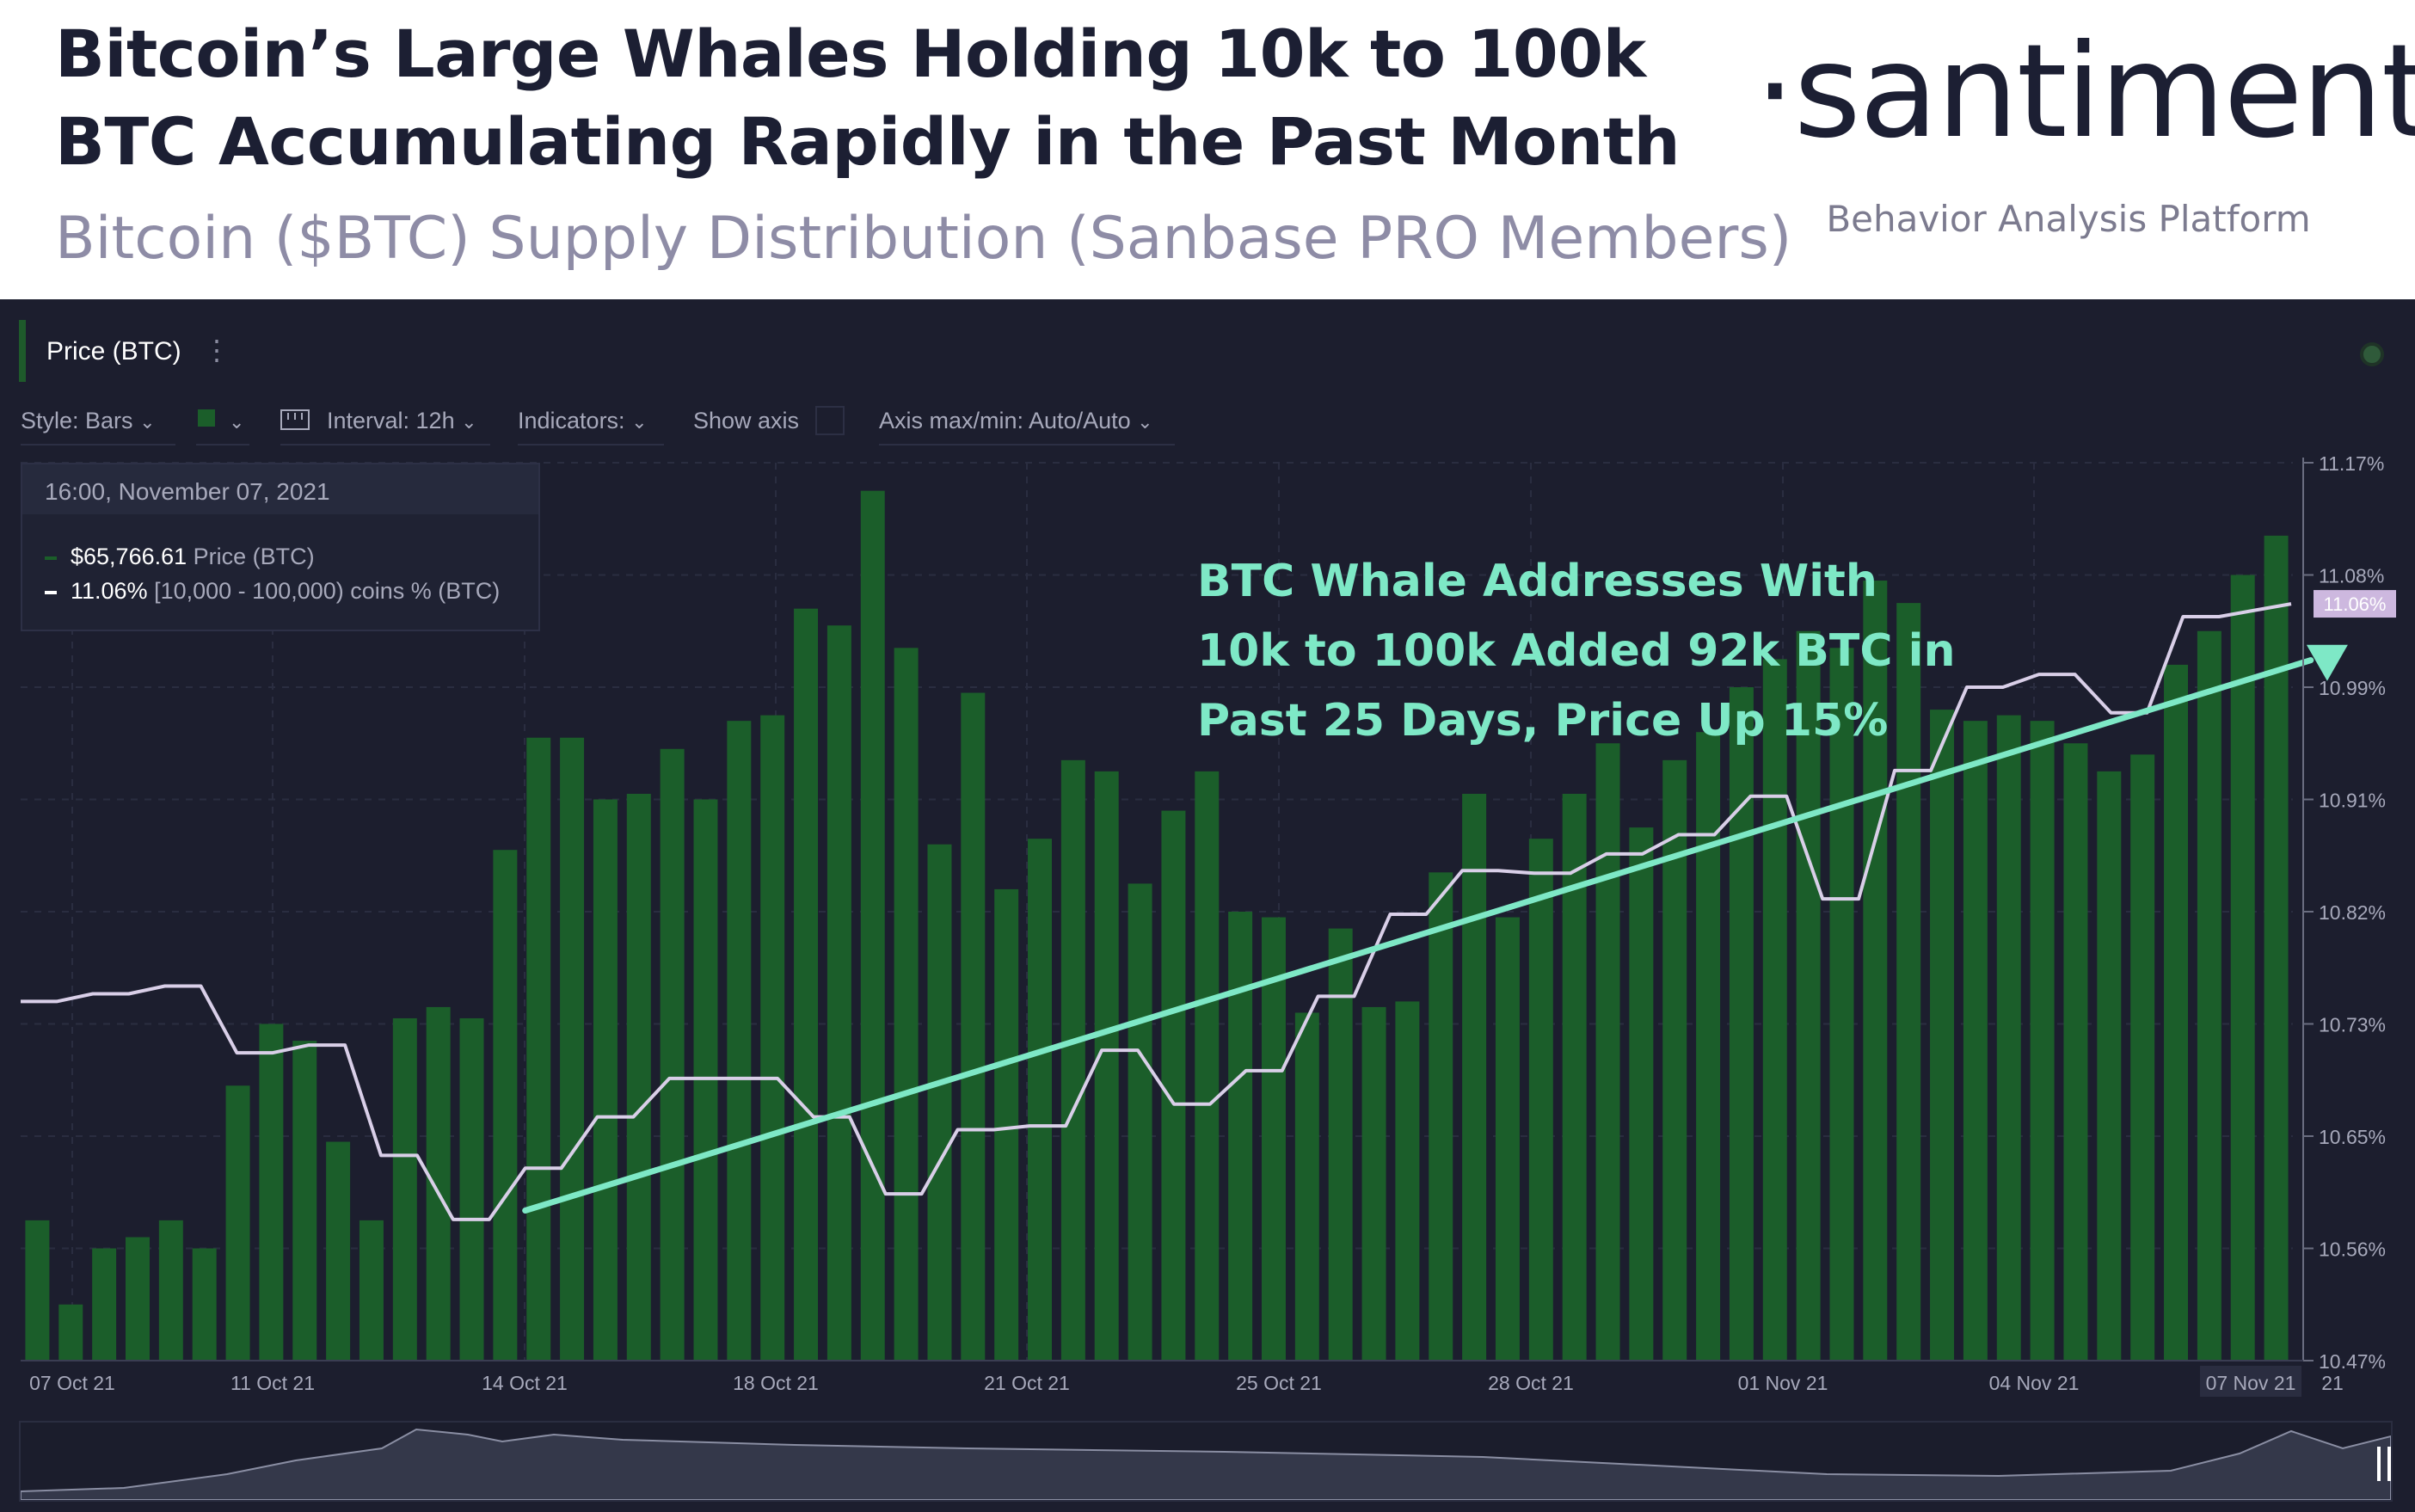  Describe the element at coordinates (217, 351) in the screenshot. I see `more-vertical-icon: ⋮` at that location.